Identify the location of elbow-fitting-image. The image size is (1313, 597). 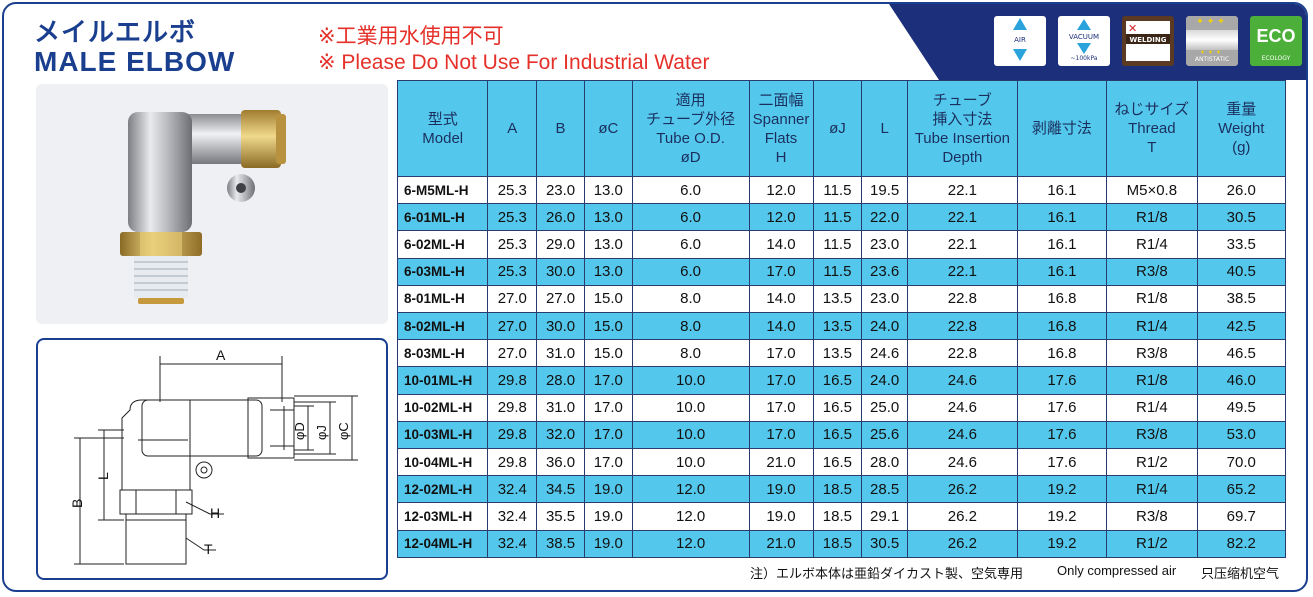
(203, 207).